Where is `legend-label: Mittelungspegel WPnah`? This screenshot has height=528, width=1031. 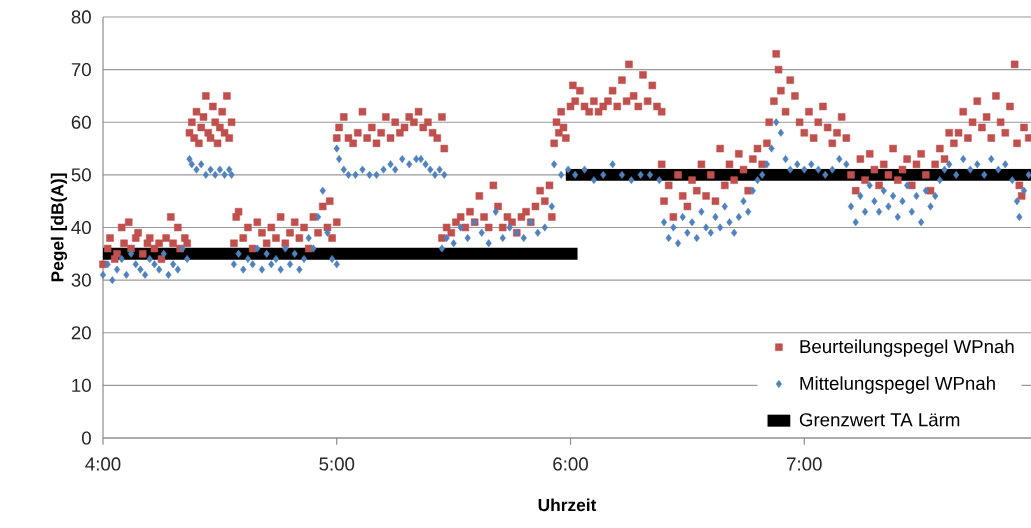 legend-label: Mittelungspegel WPnah is located at coordinates (897, 385).